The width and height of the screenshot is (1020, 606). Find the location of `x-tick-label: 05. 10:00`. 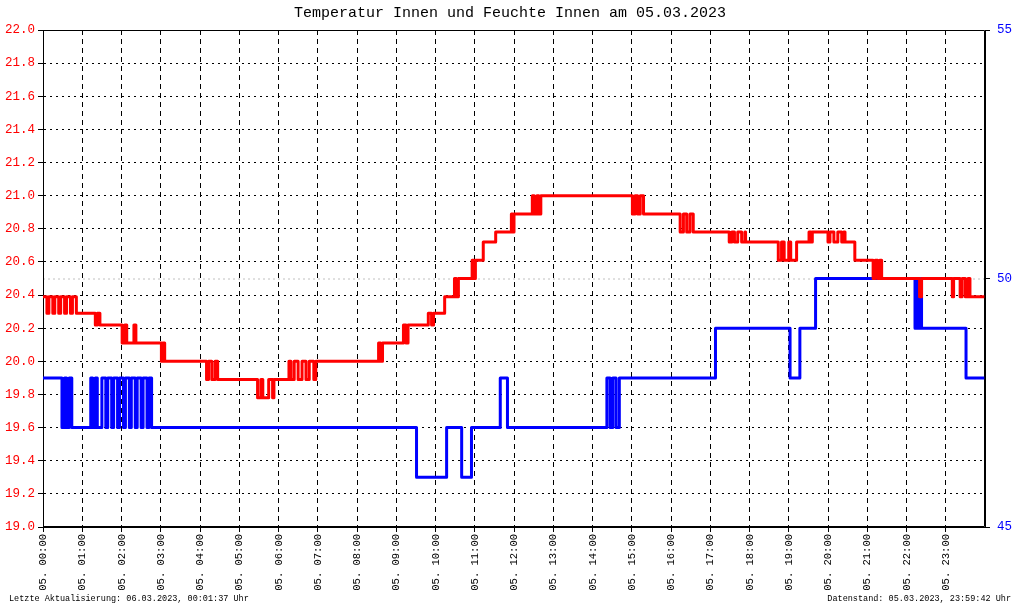

x-tick-label: 05. 10:00 is located at coordinates (435, 562).